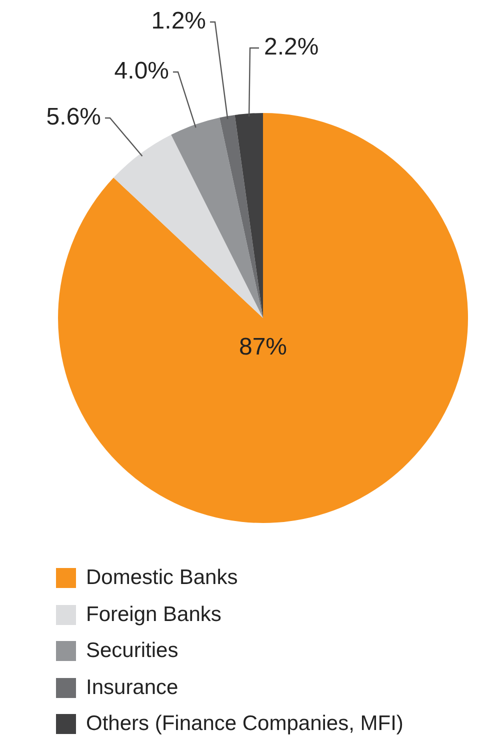  What do you see at coordinates (73, 117) in the screenshot?
I see `data-label: 5.6%` at bounding box center [73, 117].